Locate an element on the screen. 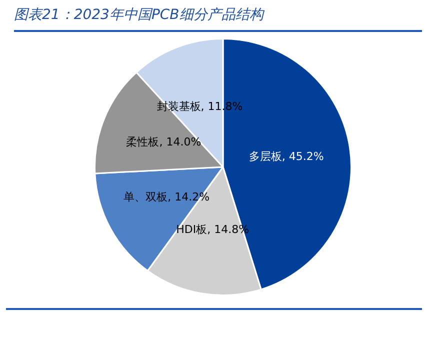  slice-label: 柔性板, 14.0% is located at coordinates (164, 142).